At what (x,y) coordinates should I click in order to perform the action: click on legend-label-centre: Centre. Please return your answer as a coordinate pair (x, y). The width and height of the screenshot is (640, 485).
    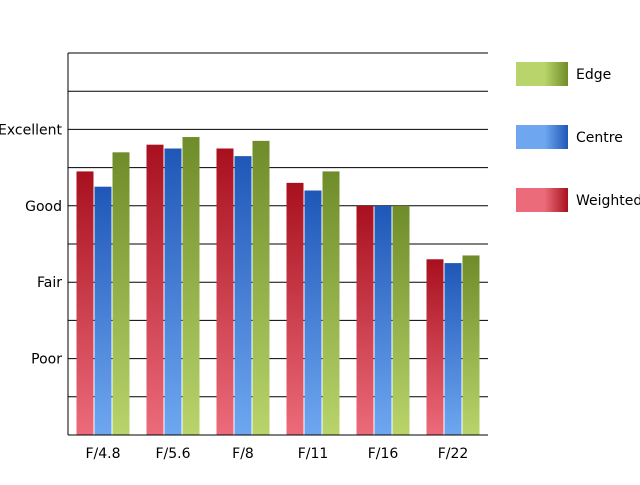
    Looking at the image, I should click on (599, 138).